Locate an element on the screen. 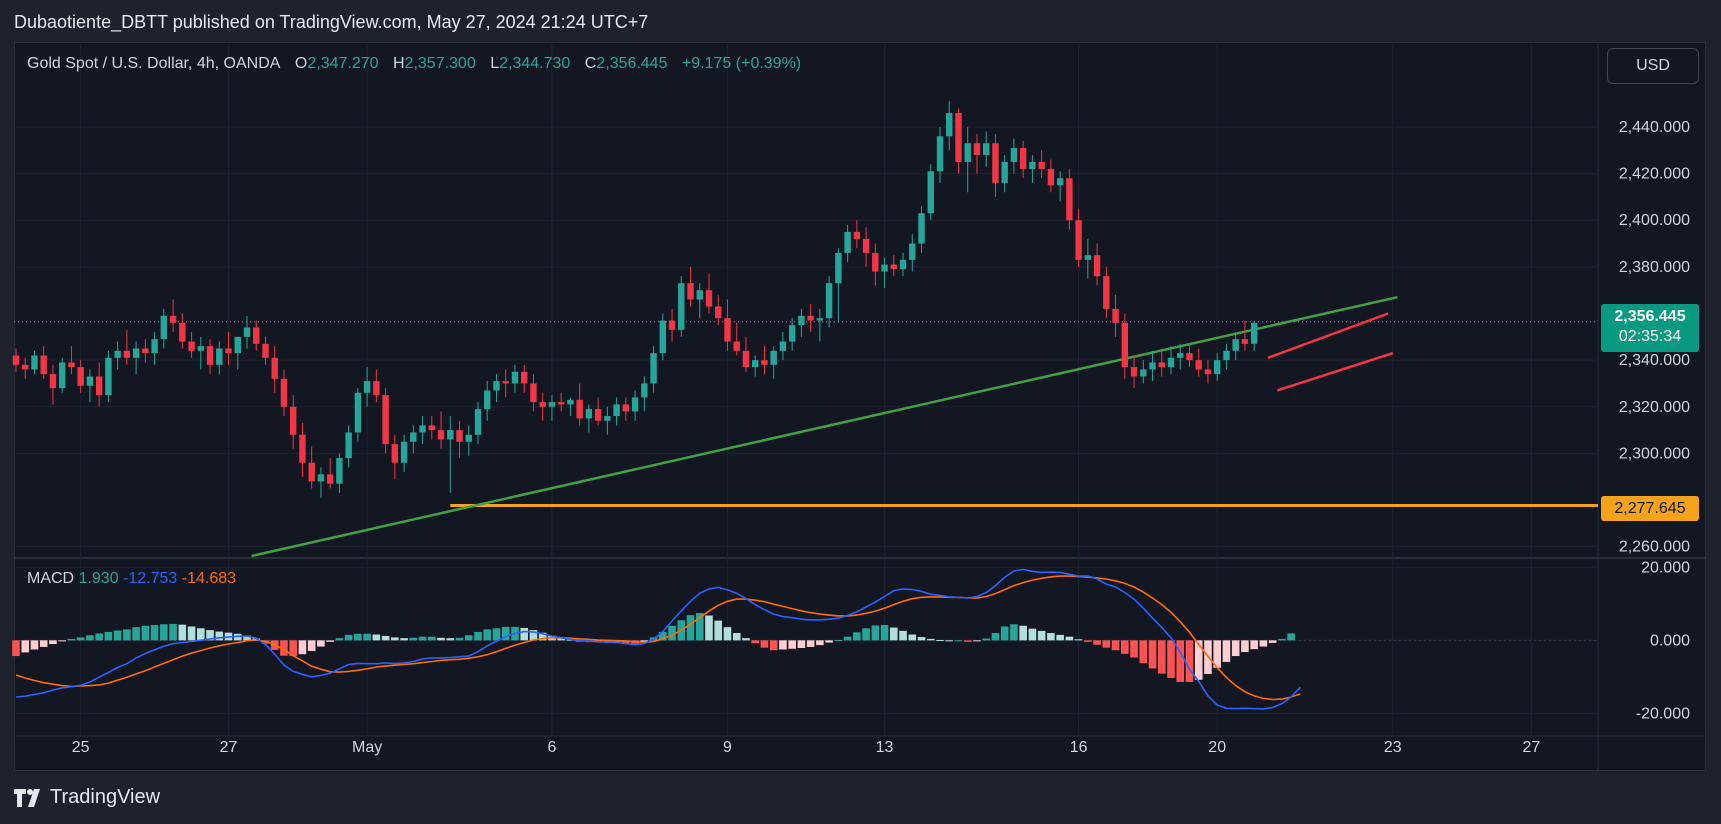 The height and width of the screenshot is (824, 1721). time-tick-label: 27 is located at coordinates (1531, 747).